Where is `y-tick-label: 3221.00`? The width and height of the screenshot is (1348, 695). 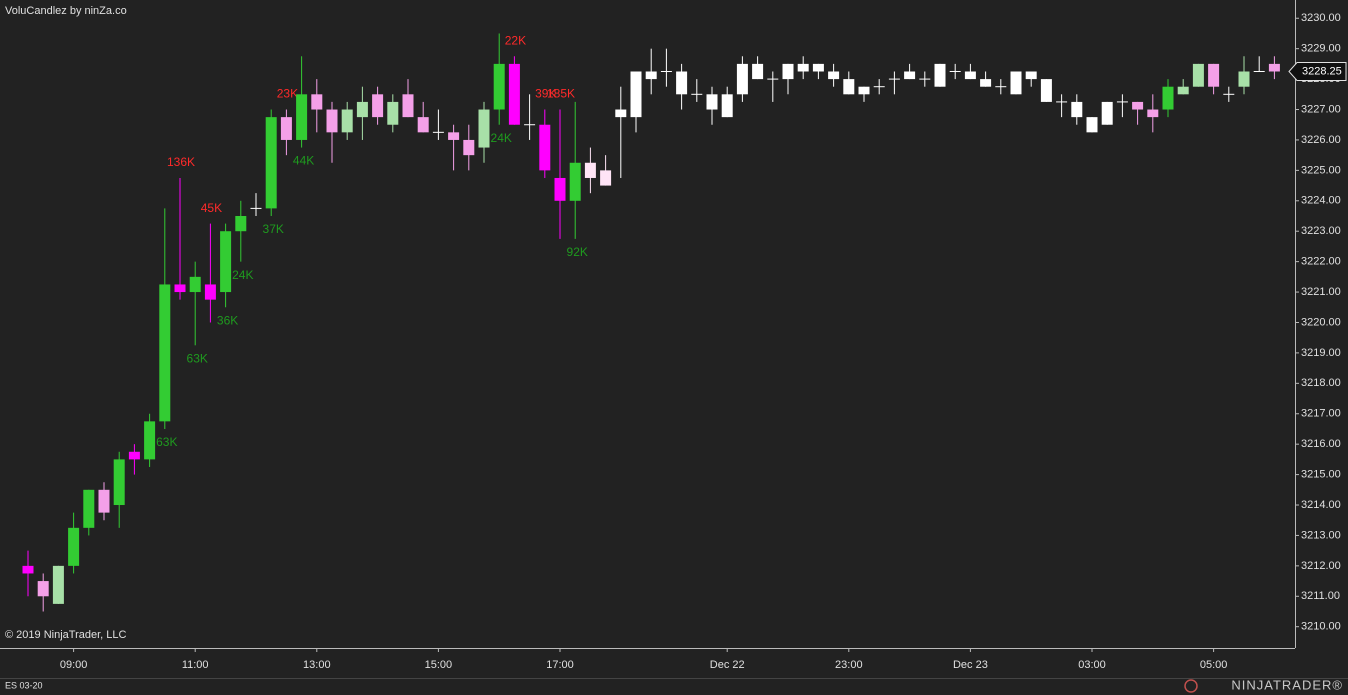
y-tick-label: 3221.00 is located at coordinates (1321, 292).